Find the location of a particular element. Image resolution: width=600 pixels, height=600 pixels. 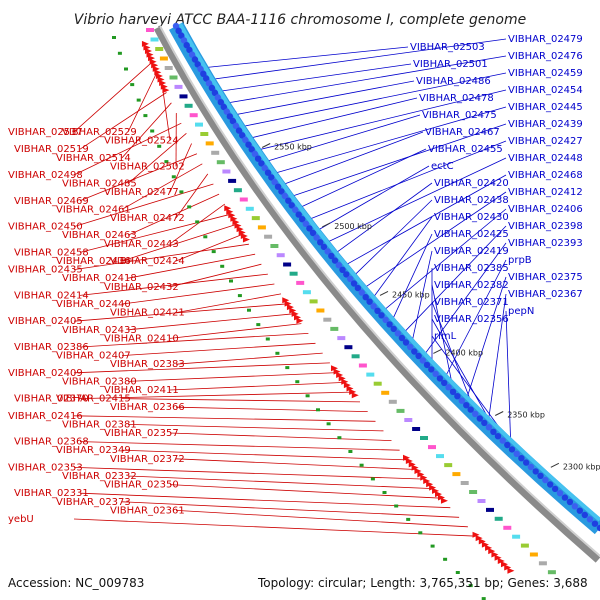

forward-gene-label: VIBHAR_02406 is located at coordinates (545, 209).